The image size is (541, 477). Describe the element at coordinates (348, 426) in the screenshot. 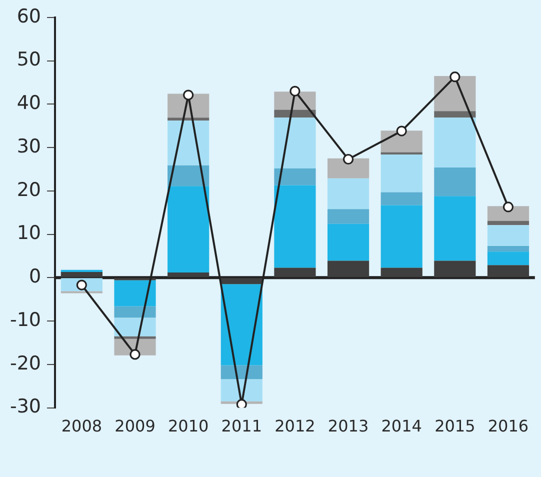

I see `x-tick-label: 2013` at that location.